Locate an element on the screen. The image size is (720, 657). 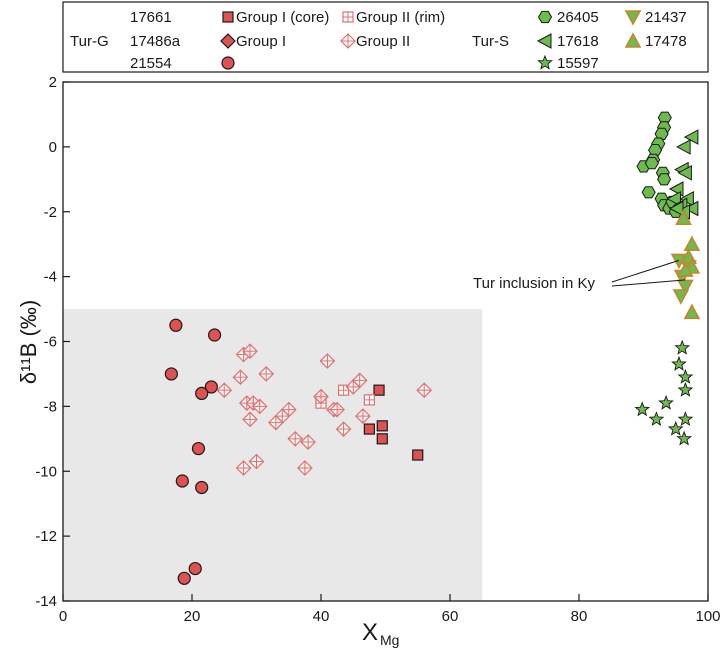
legend-sample-21554: 21554 is located at coordinates (151, 63).